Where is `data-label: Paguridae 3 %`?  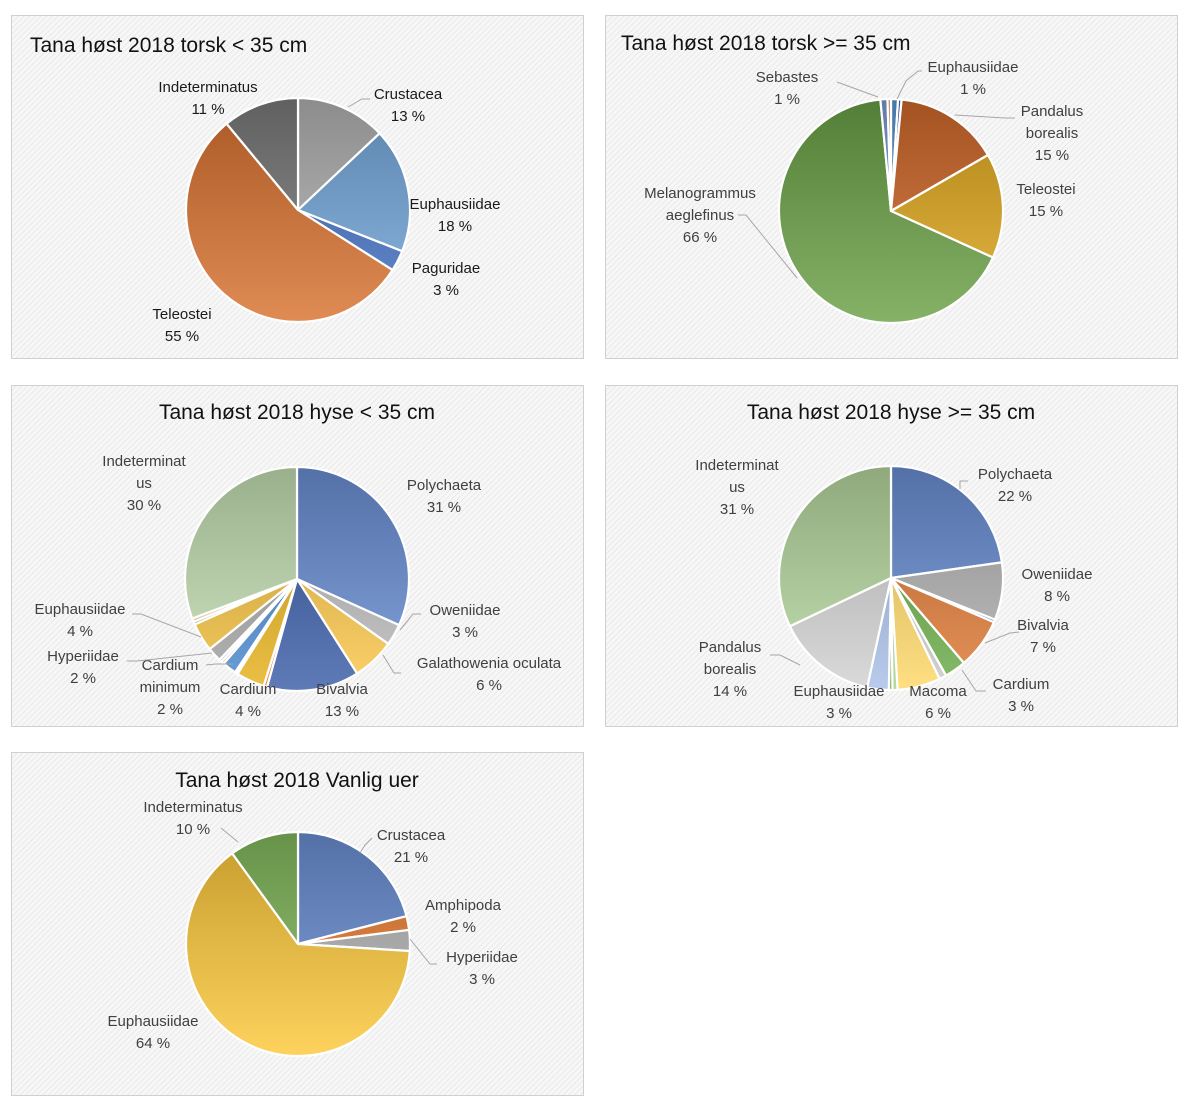 data-label: Paguridae 3 % is located at coordinates (446, 279).